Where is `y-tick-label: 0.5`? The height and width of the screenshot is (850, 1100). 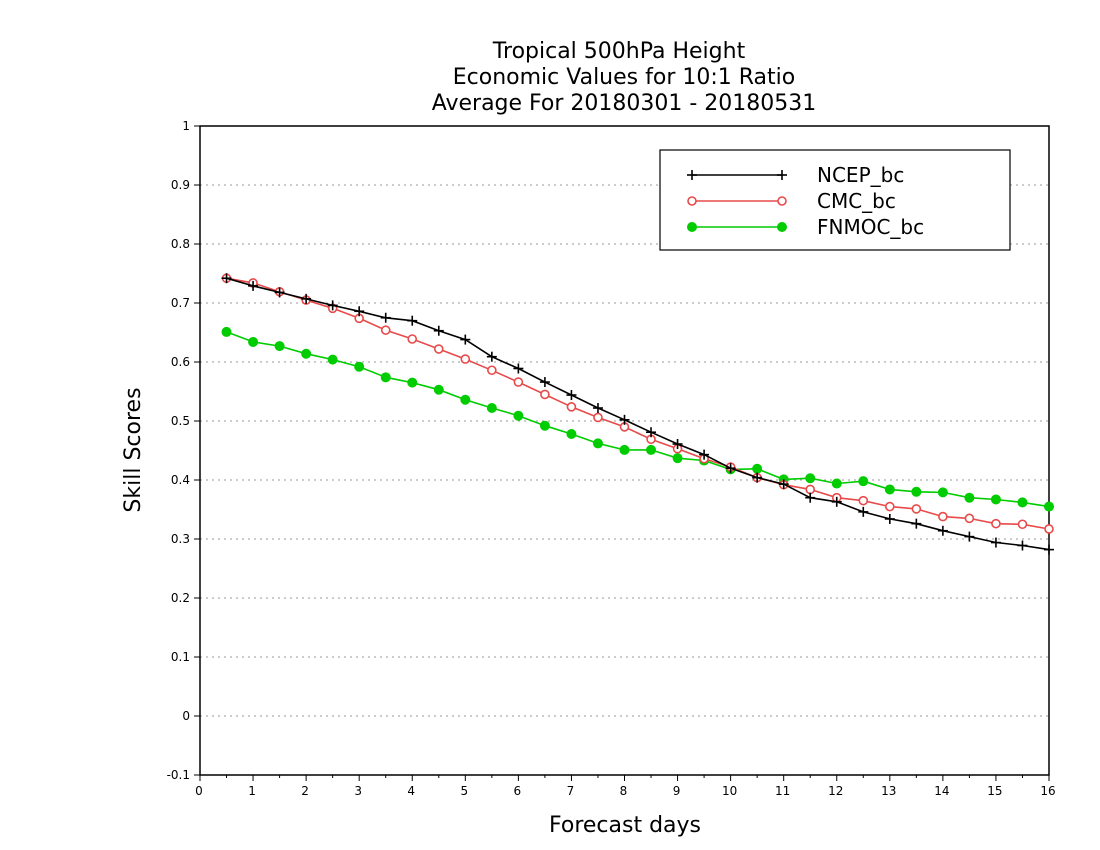
y-tick-label: 0.5 is located at coordinates (180, 421).